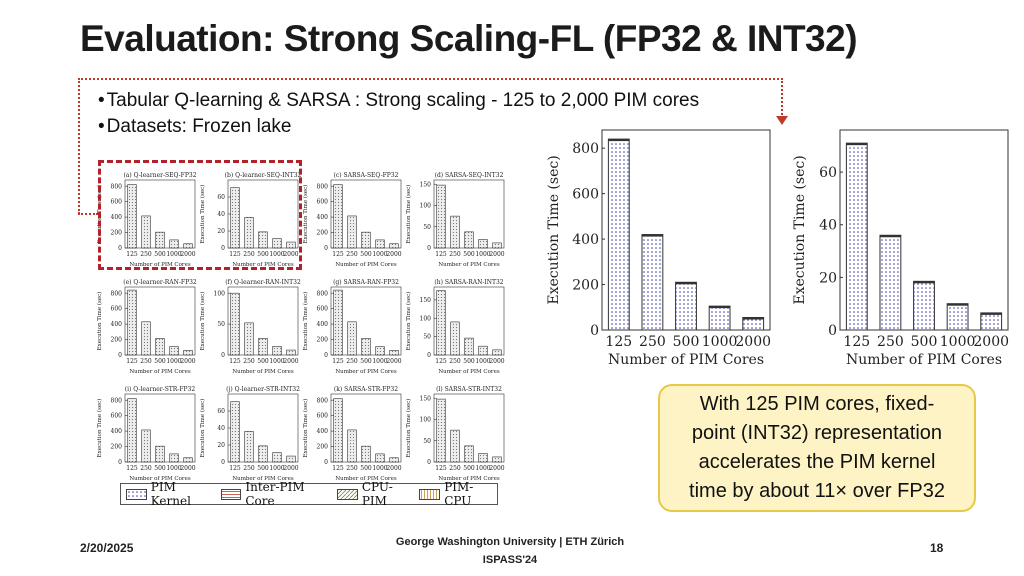 The height and width of the screenshot is (576, 1024). I want to click on y-tick-label: 800, so click(323, 186).